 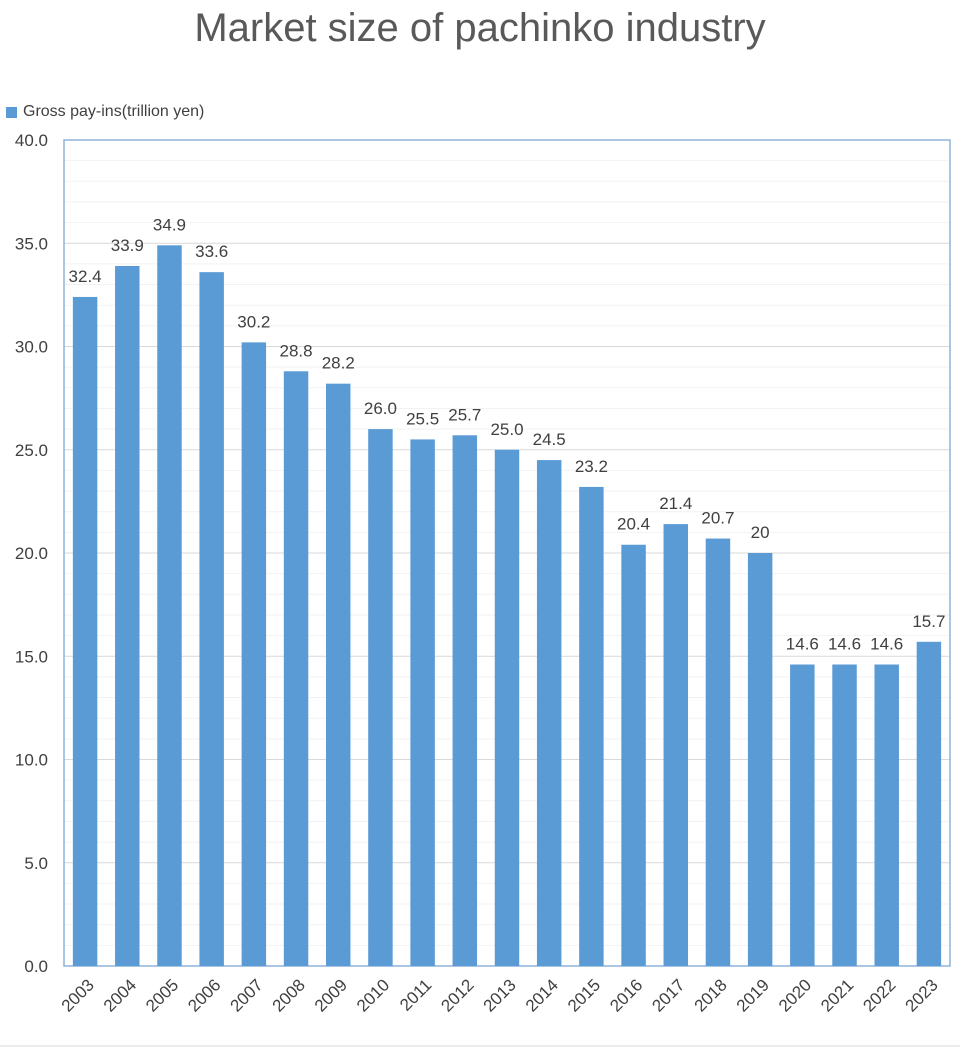 What do you see at coordinates (211, 251) in the screenshot?
I see `data-label: 33.6` at bounding box center [211, 251].